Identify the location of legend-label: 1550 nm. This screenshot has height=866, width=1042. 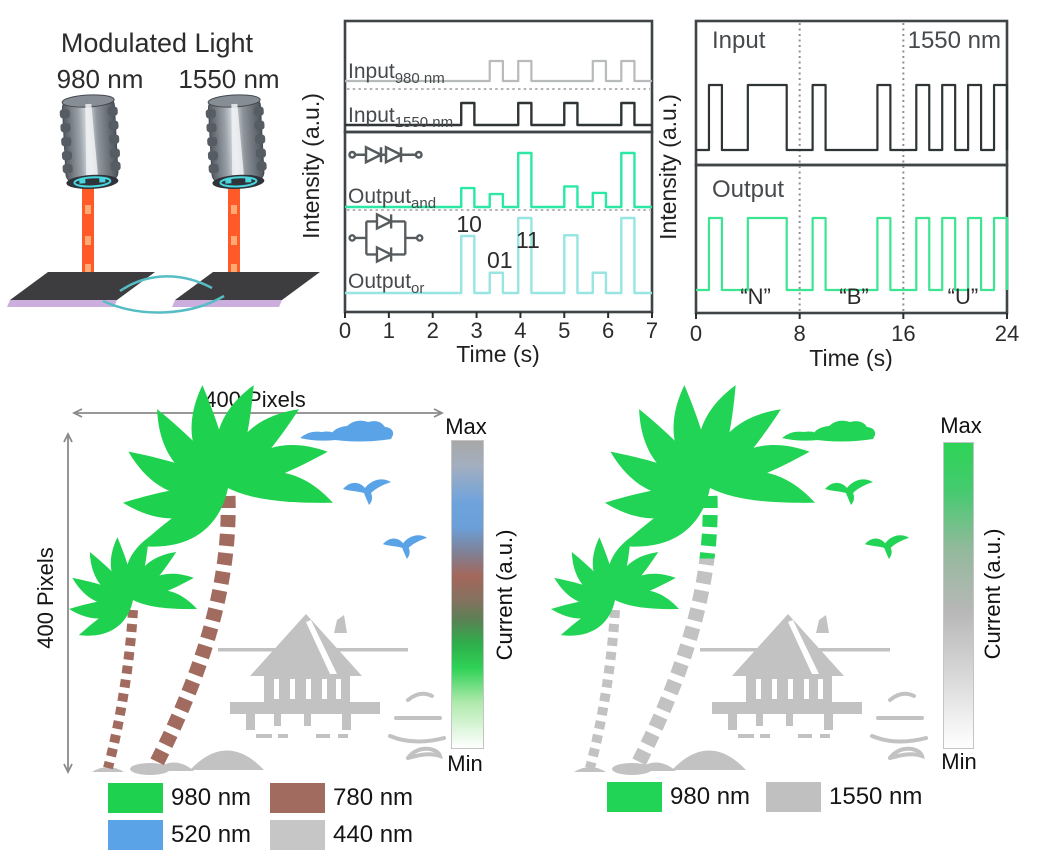
(876, 796).